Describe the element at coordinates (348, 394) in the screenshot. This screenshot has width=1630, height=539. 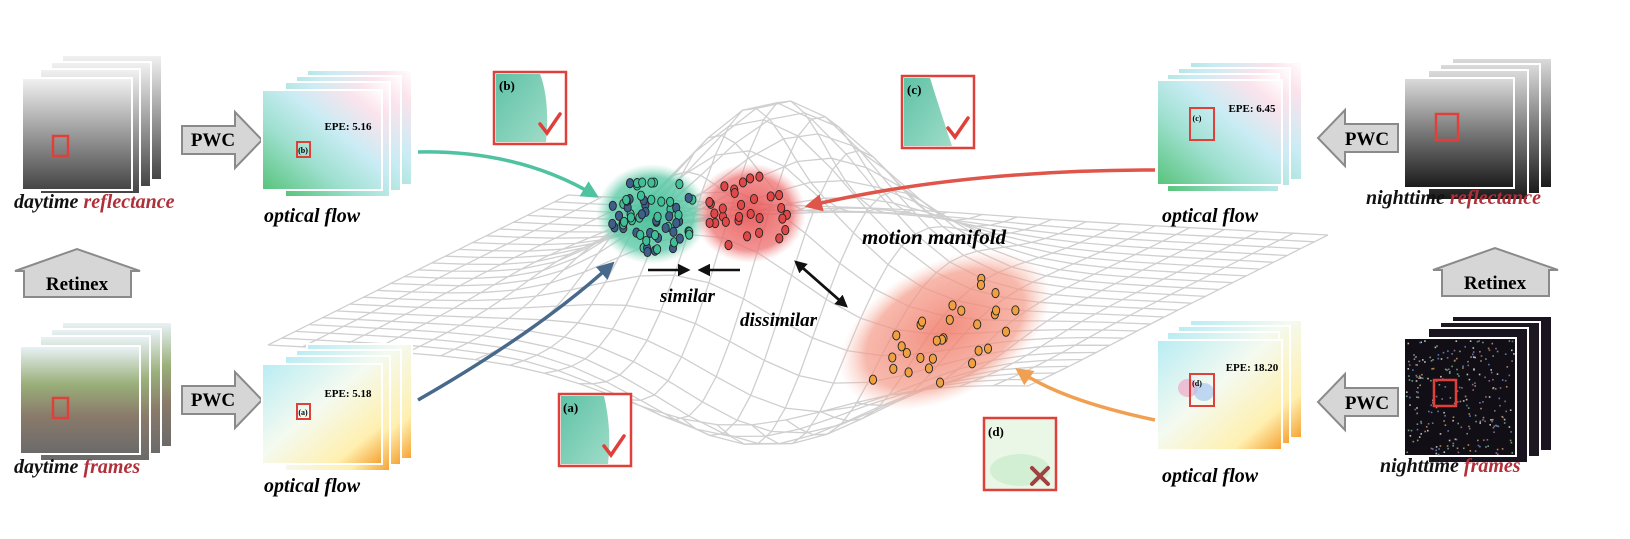
I see `epe-bottom-left: EPE: 5.18` at that location.